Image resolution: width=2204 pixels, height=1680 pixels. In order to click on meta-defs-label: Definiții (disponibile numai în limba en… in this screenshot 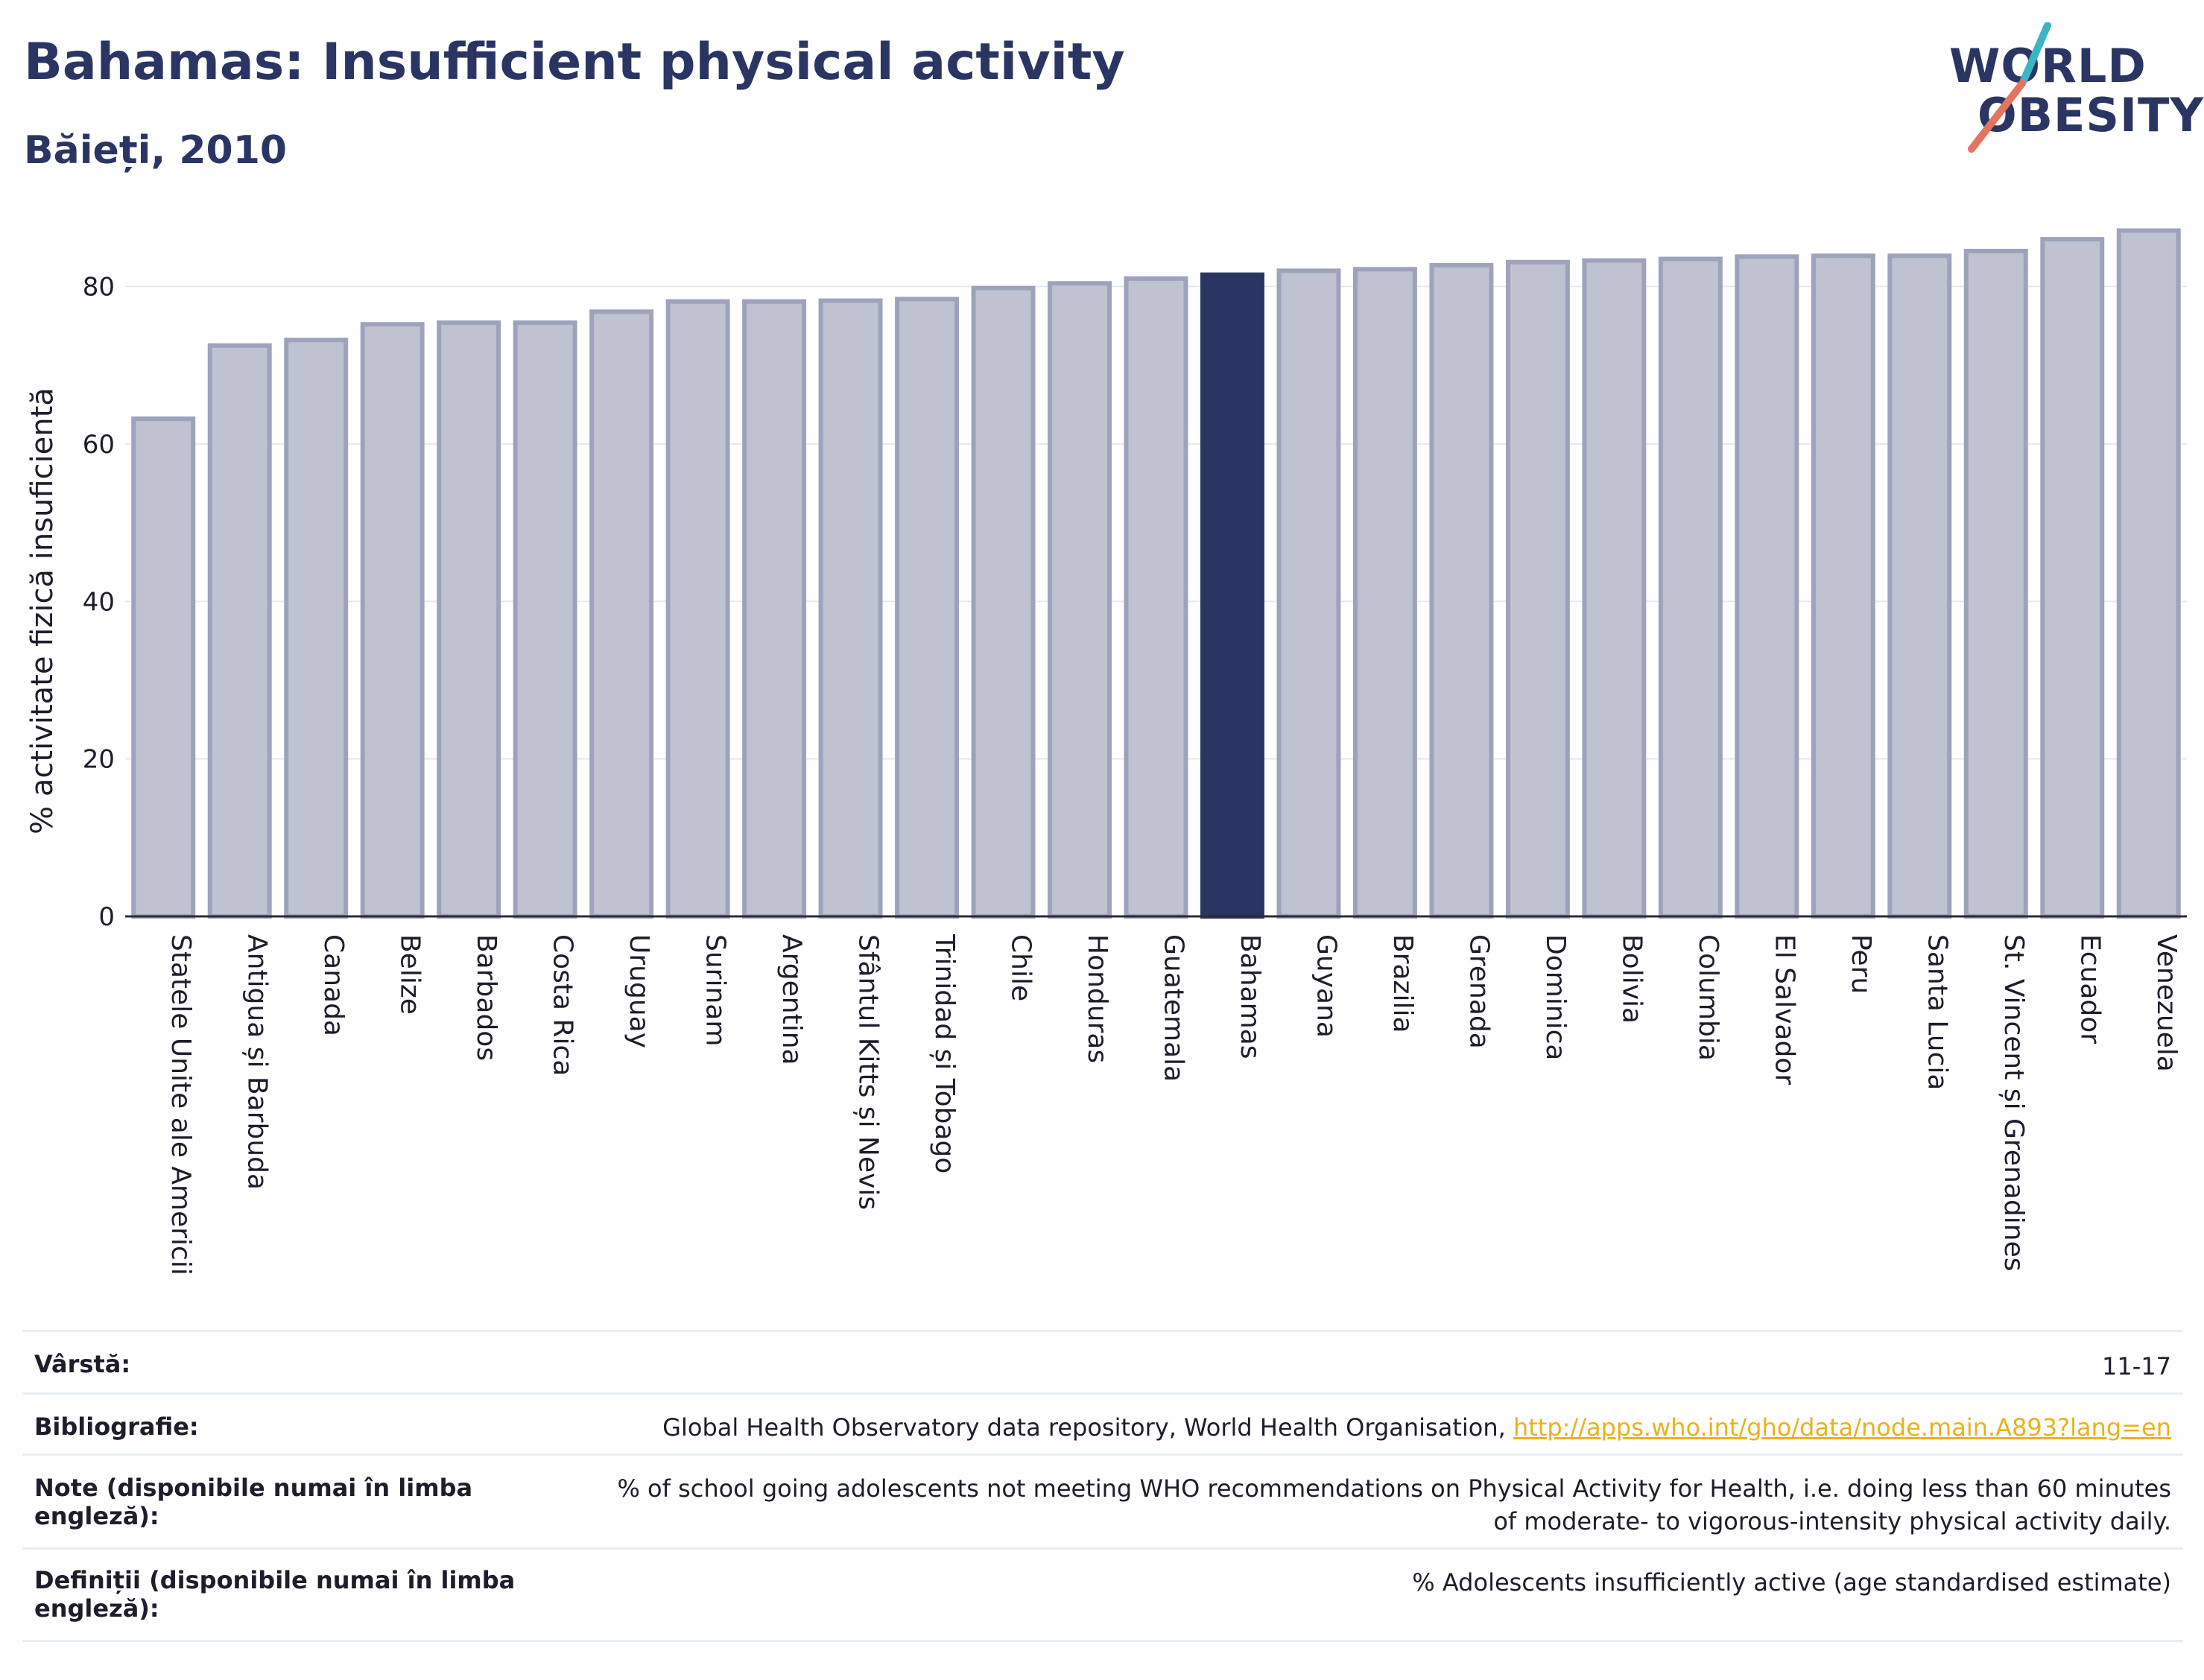, I will do `click(302, 1594)`.